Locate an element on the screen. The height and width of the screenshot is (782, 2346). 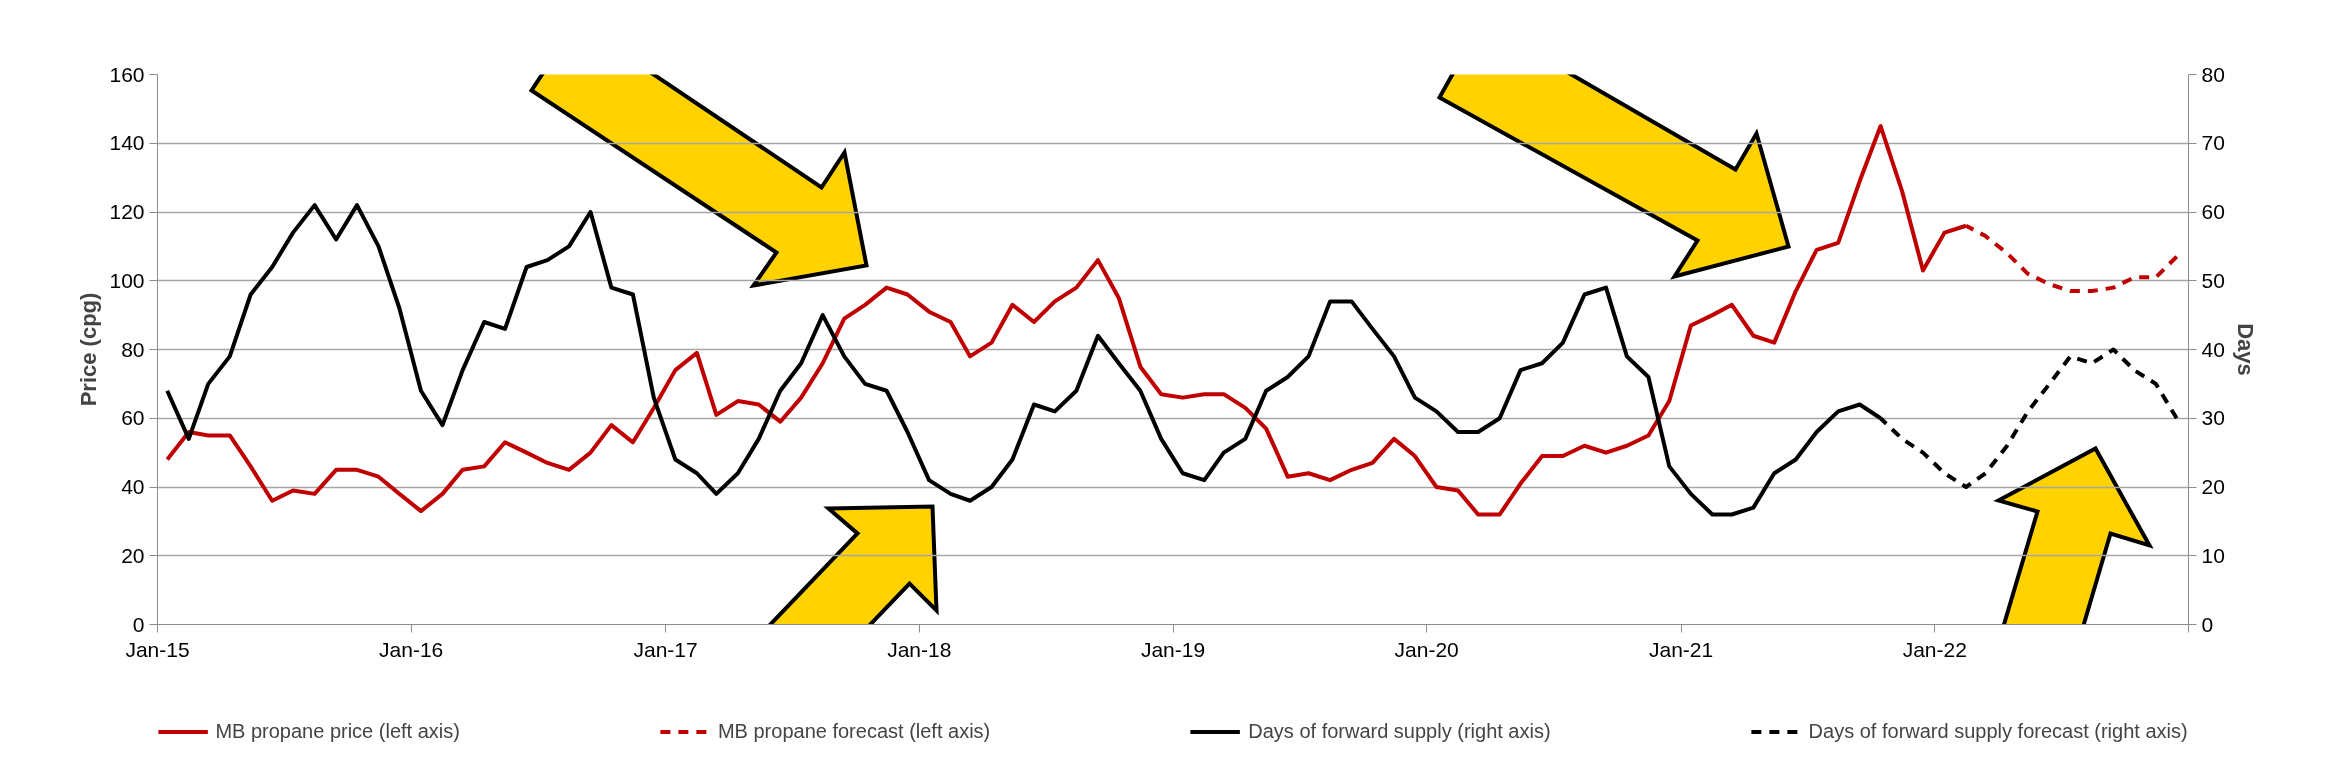
y2-tick-label: 60 is located at coordinates (2213, 211).